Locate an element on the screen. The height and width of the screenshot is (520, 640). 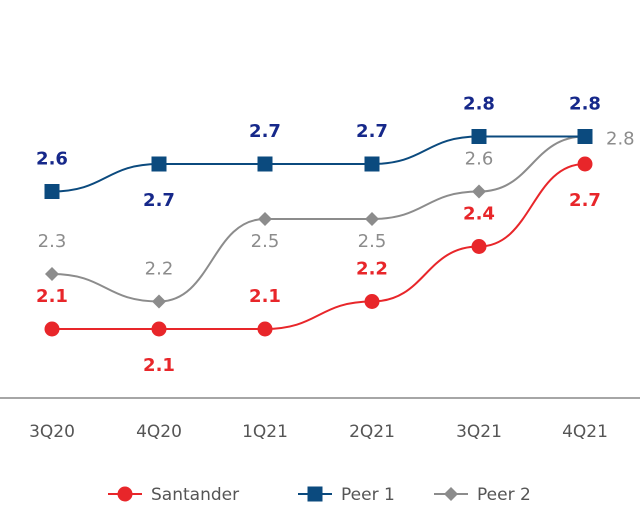
x-tick-label: 1Q21 is located at coordinates (265, 432).